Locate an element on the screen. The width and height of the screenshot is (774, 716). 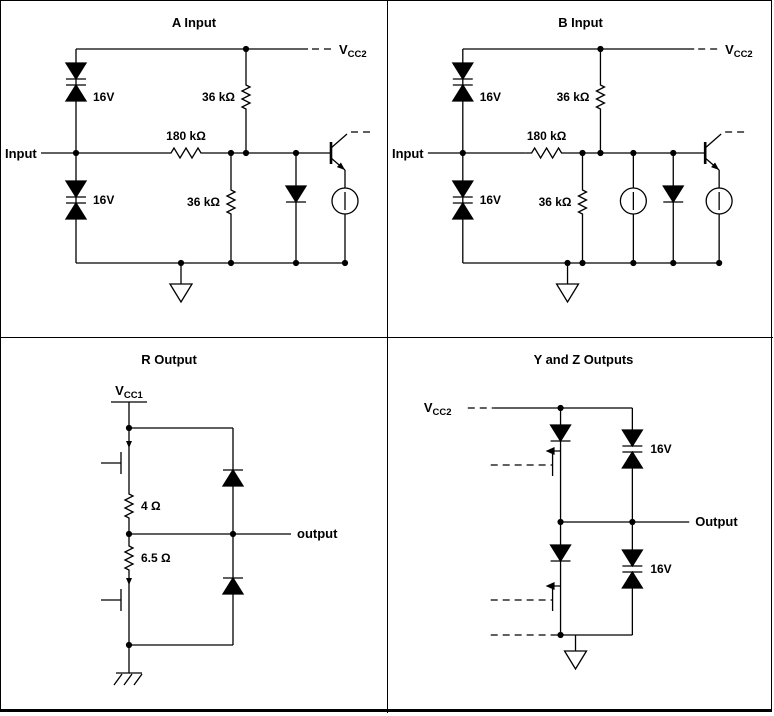
panel-title: Y and Z Outputs is located at coordinates (584, 359).